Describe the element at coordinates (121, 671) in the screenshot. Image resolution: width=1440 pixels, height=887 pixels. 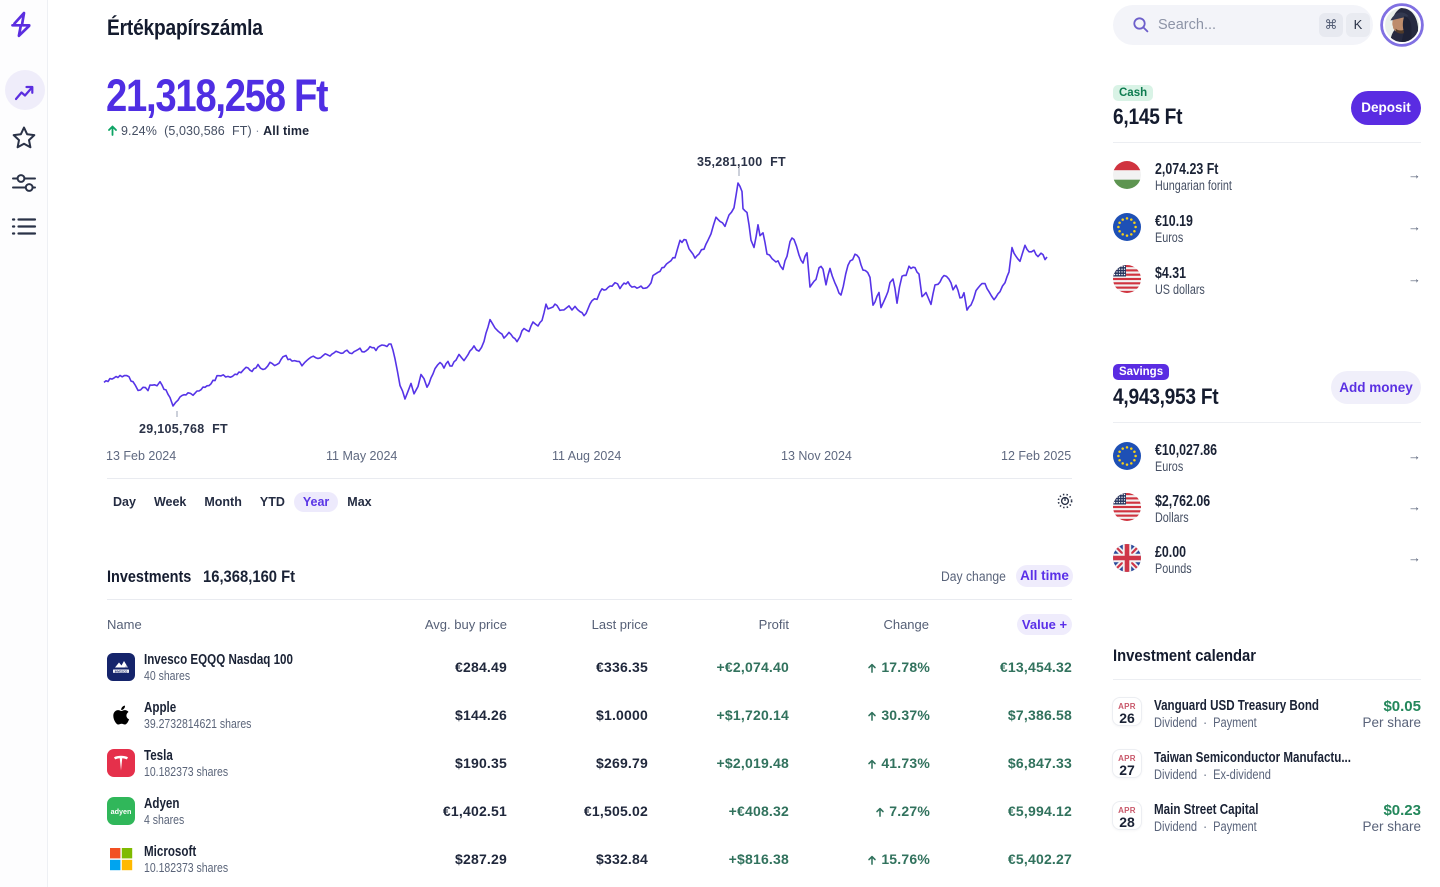
I see `svg-text: INVESCO` at that location.